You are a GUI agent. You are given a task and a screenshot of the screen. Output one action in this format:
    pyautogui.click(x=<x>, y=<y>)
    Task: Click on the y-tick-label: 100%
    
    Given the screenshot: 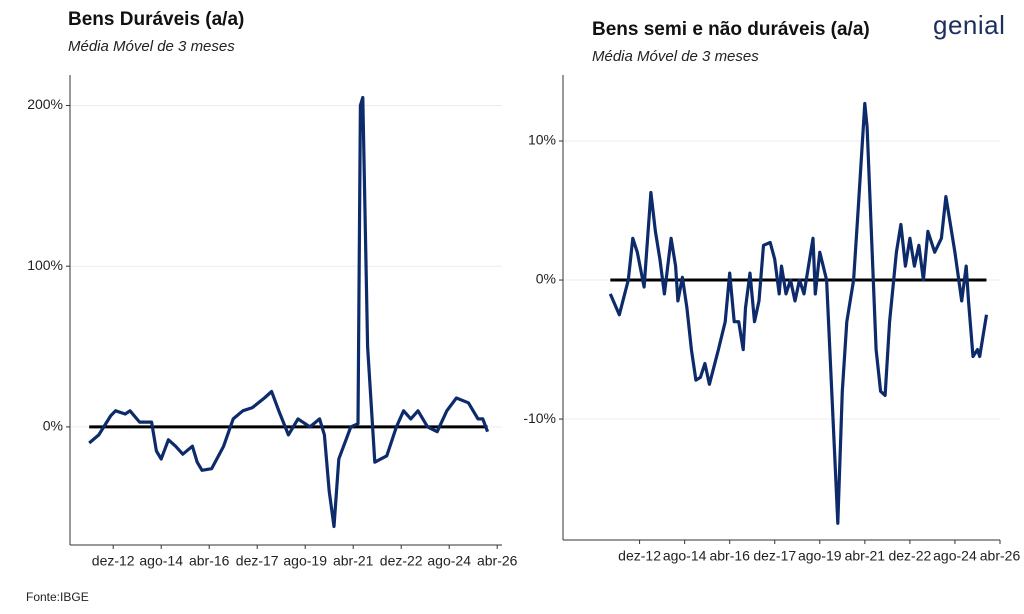 What is the action you would take?
    pyautogui.click(x=45, y=265)
    